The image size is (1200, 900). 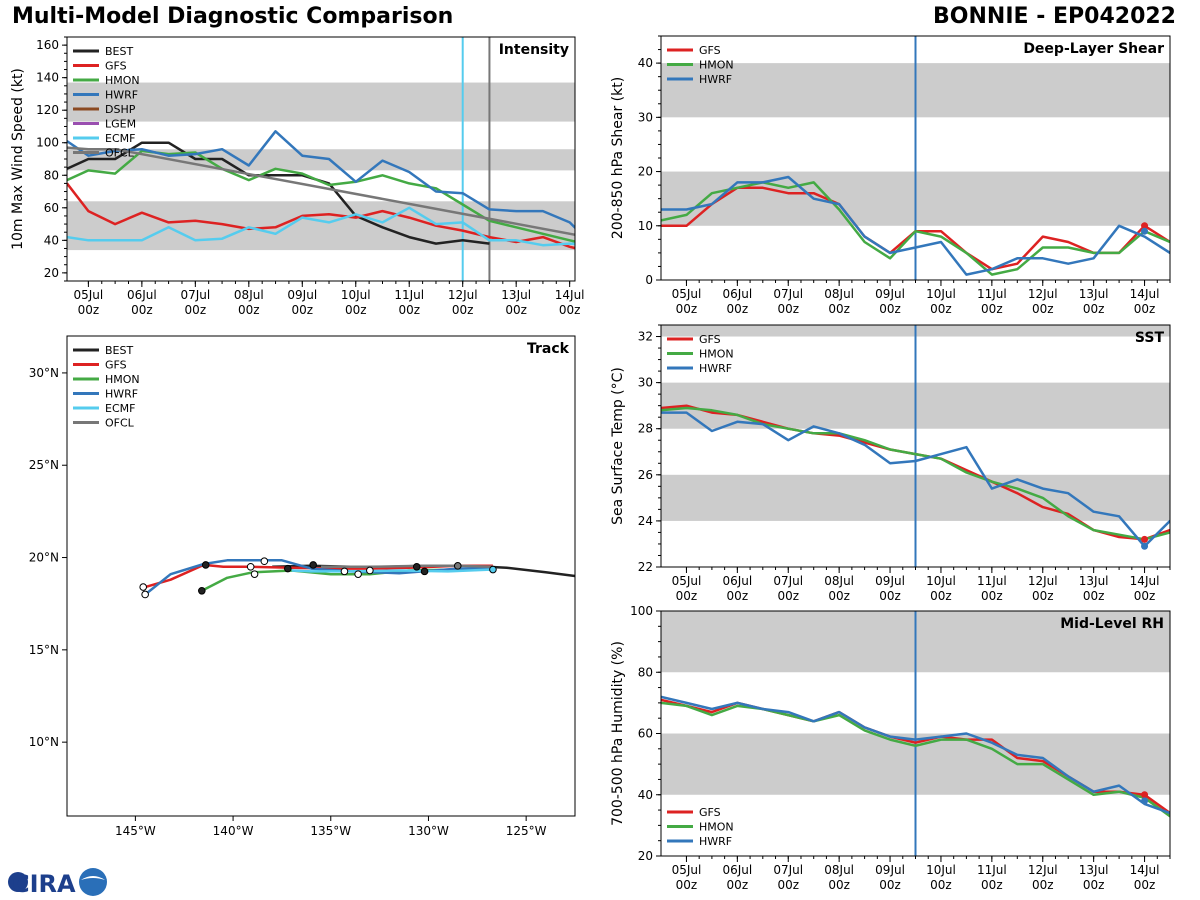 I want to click on intensity-xtick-label-1: 06Jul, so click(x=142, y=295).